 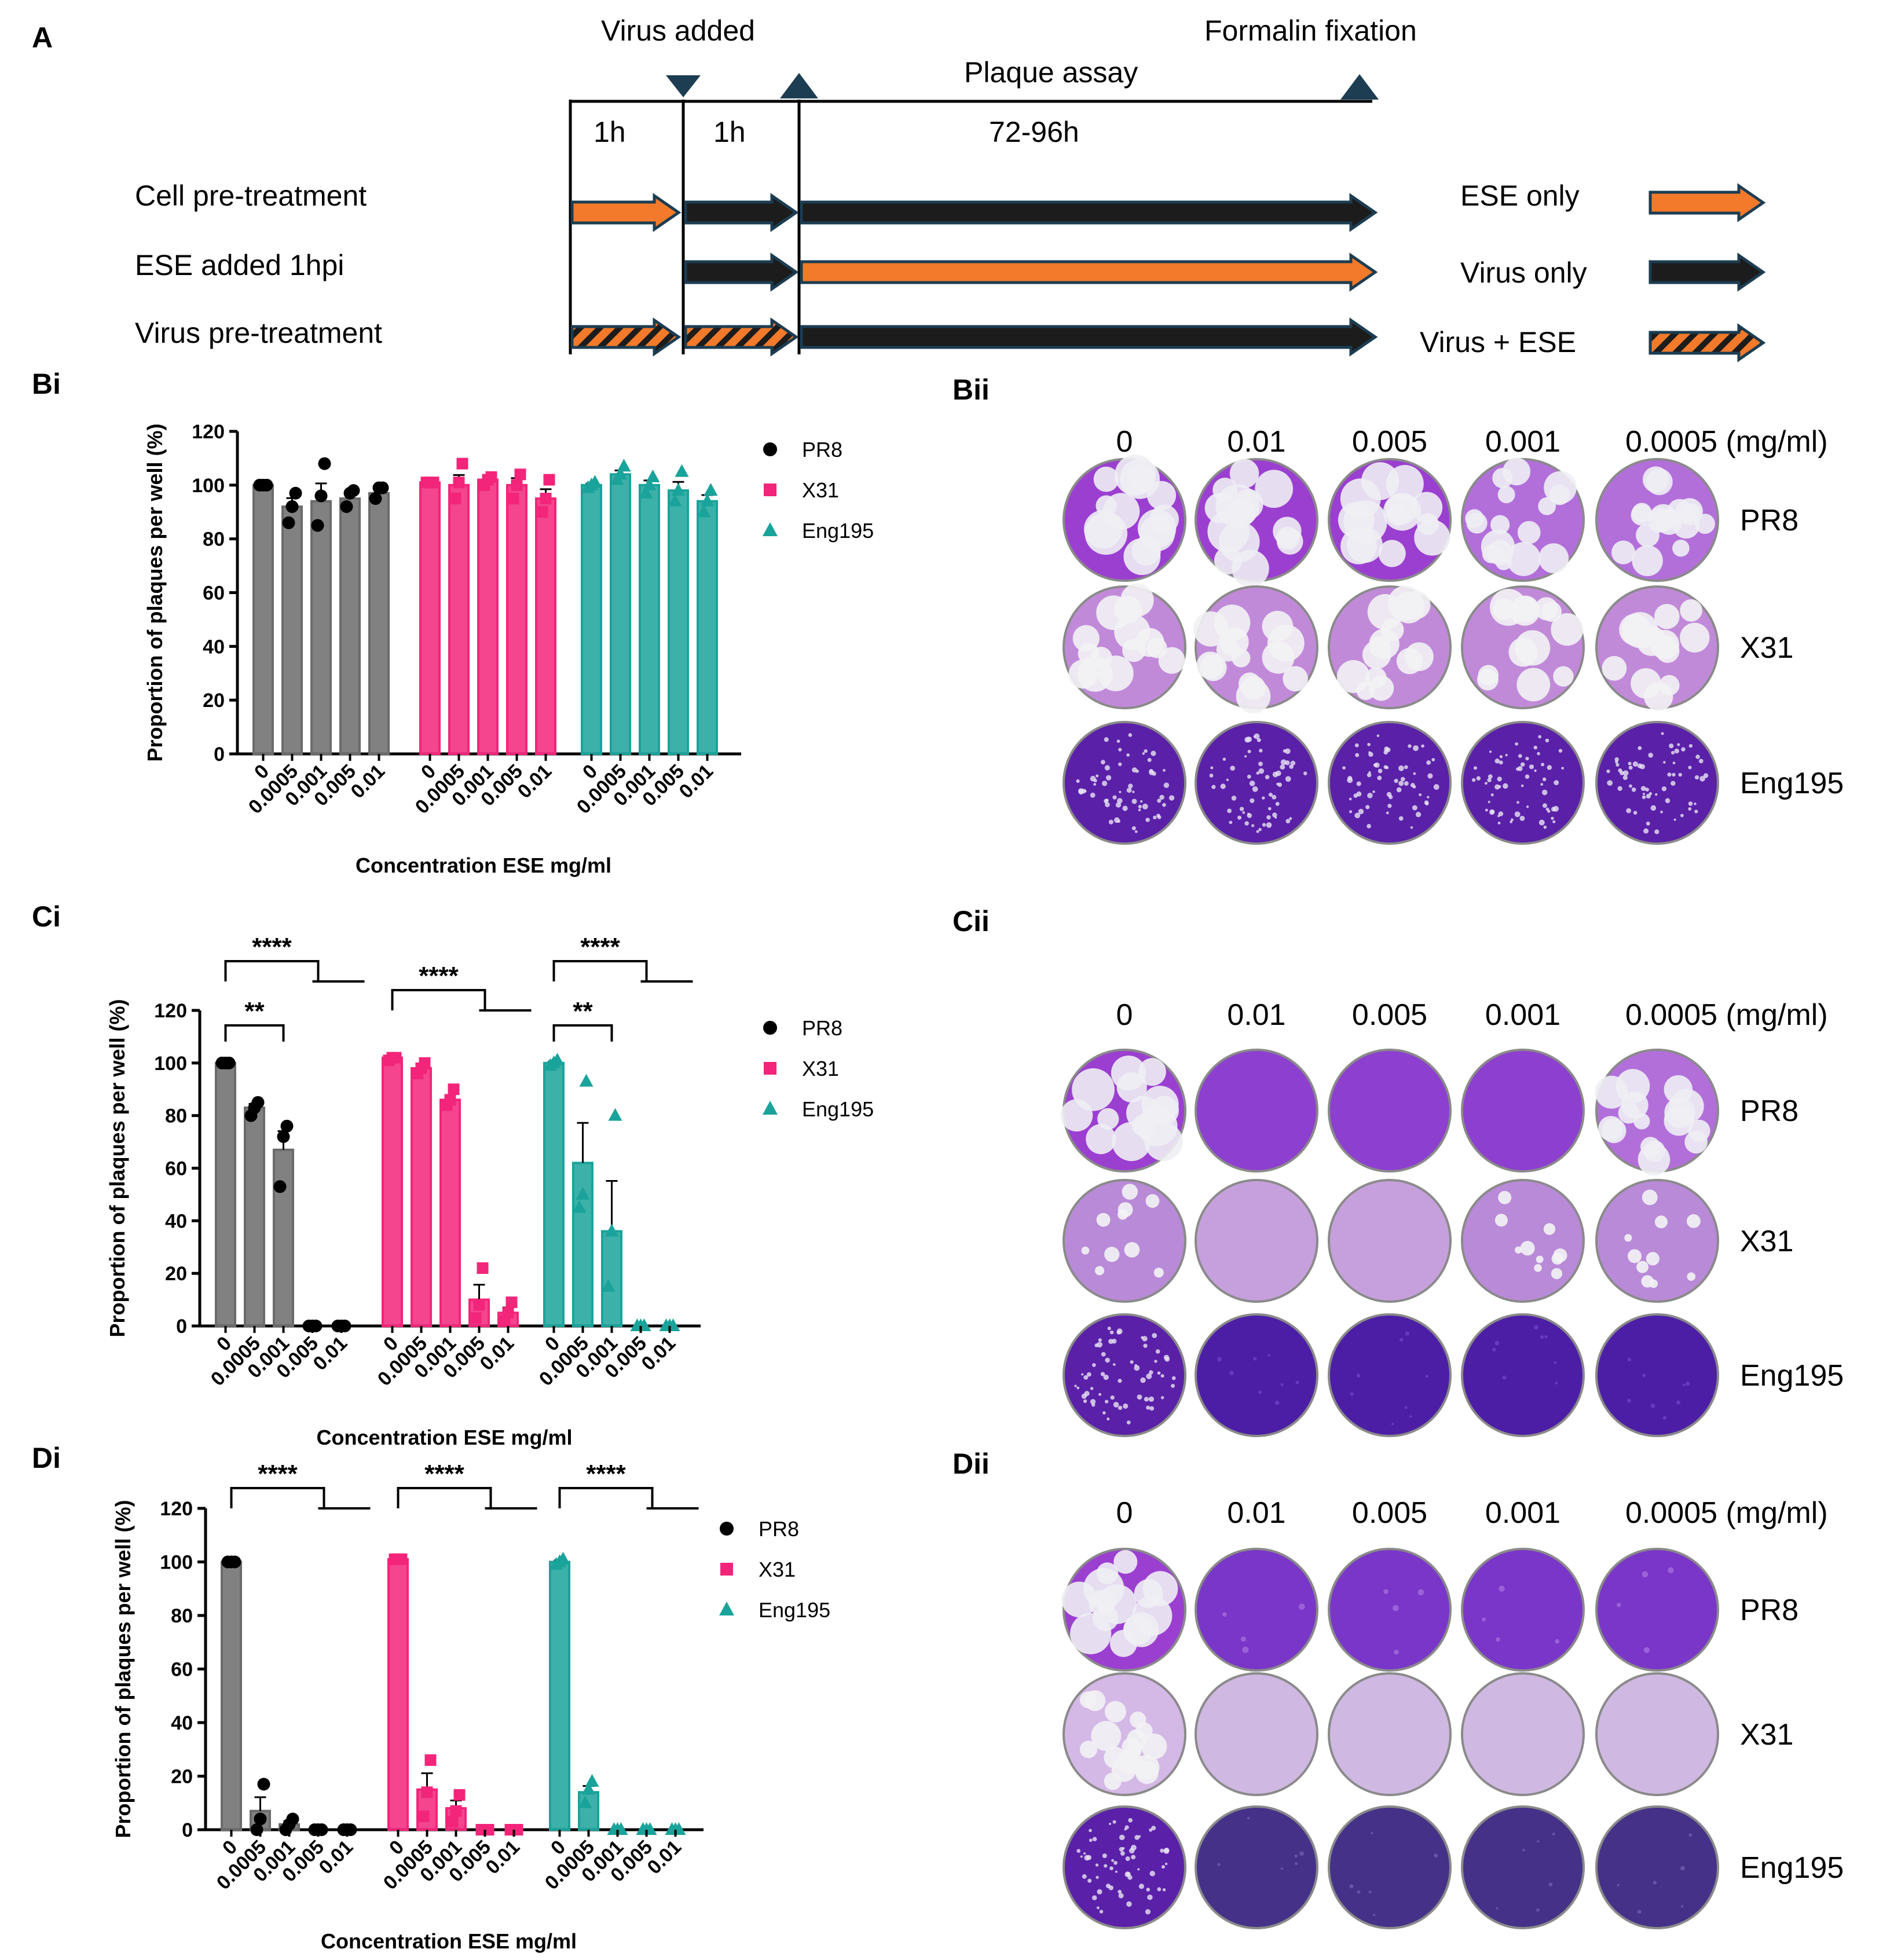 What do you see at coordinates (1769, 1610) in the screenshot?
I see `virus-label-pr8: PR8` at bounding box center [1769, 1610].